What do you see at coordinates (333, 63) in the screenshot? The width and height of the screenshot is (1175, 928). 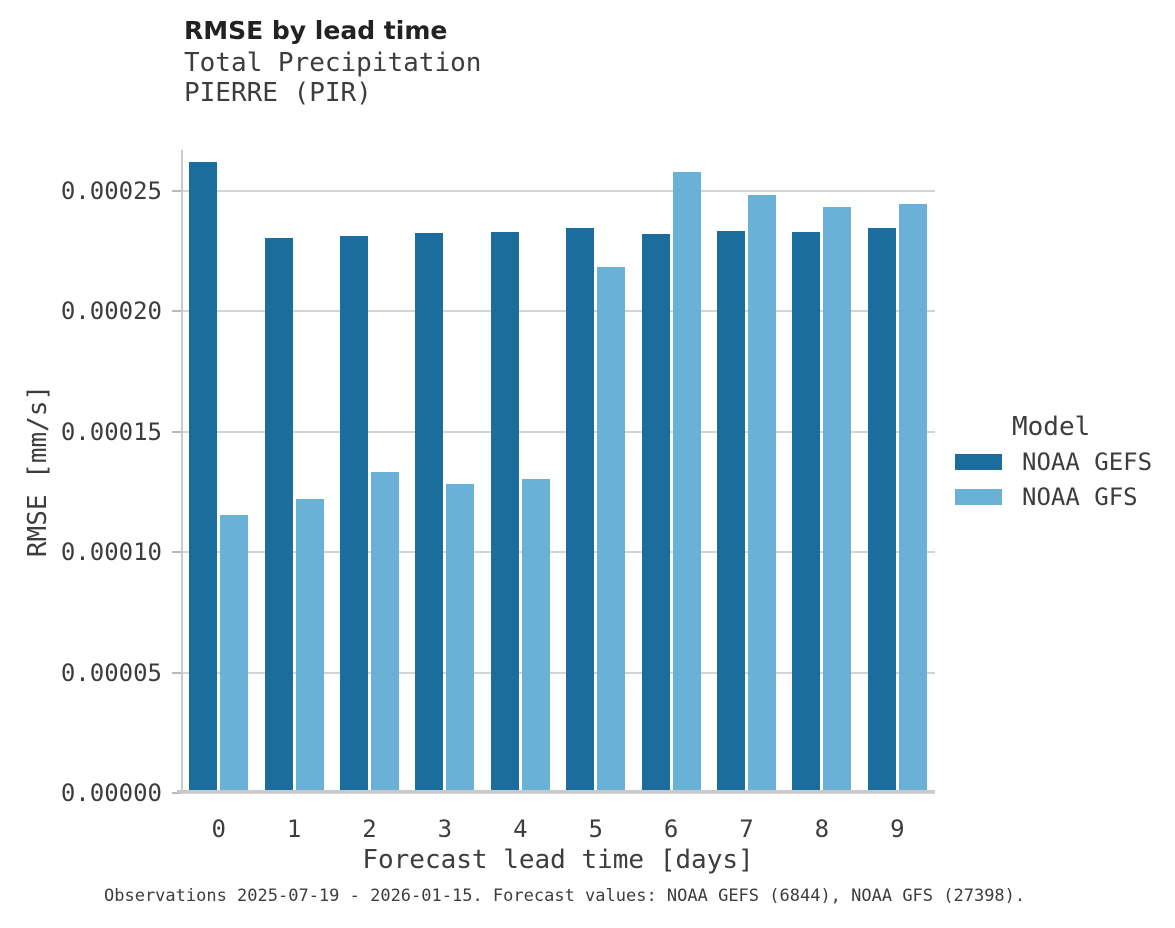 I see `chart-subtitle: Total Precipitation` at bounding box center [333, 63].